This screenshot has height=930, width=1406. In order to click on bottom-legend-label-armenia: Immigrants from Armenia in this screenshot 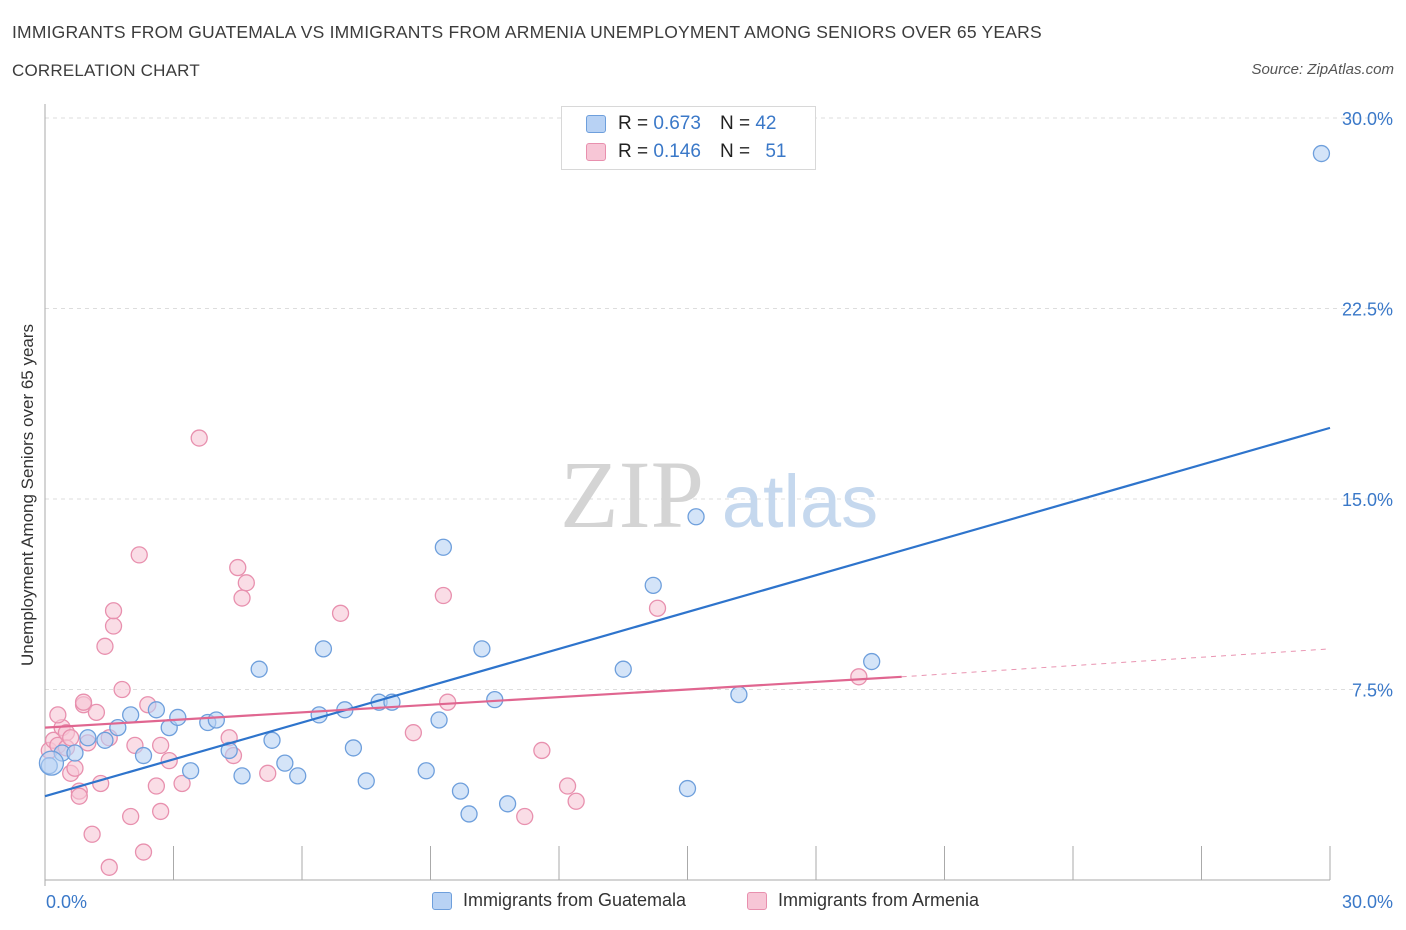, I will do `click(879, 900)`.